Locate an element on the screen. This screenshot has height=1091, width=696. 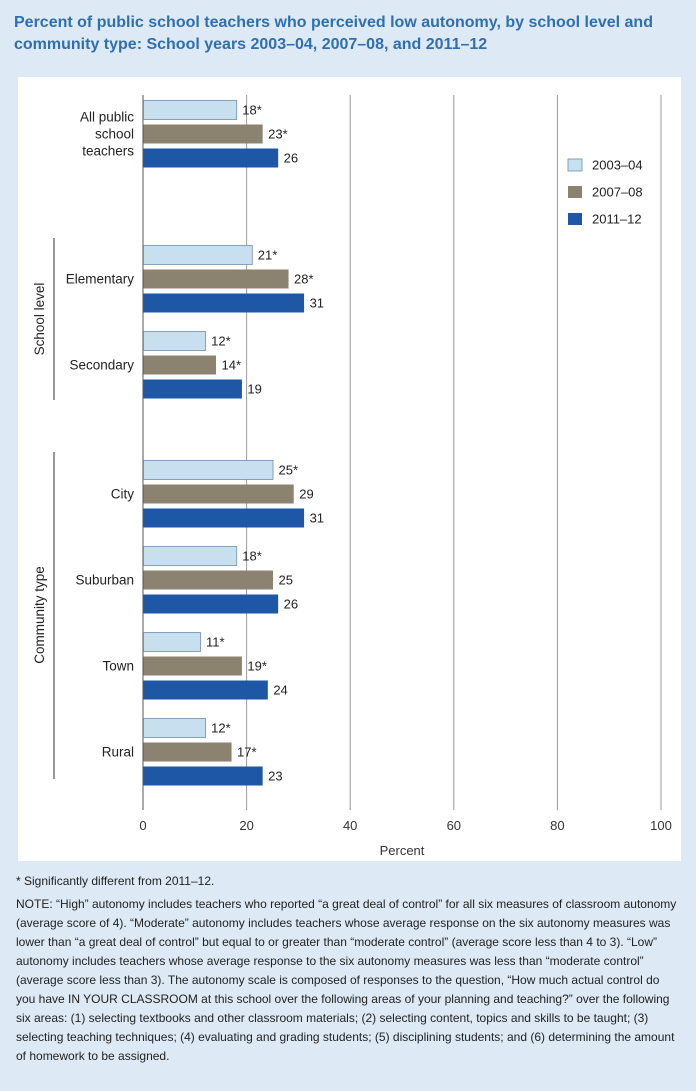
data-label: 25* is located at coordinates (289, 470).